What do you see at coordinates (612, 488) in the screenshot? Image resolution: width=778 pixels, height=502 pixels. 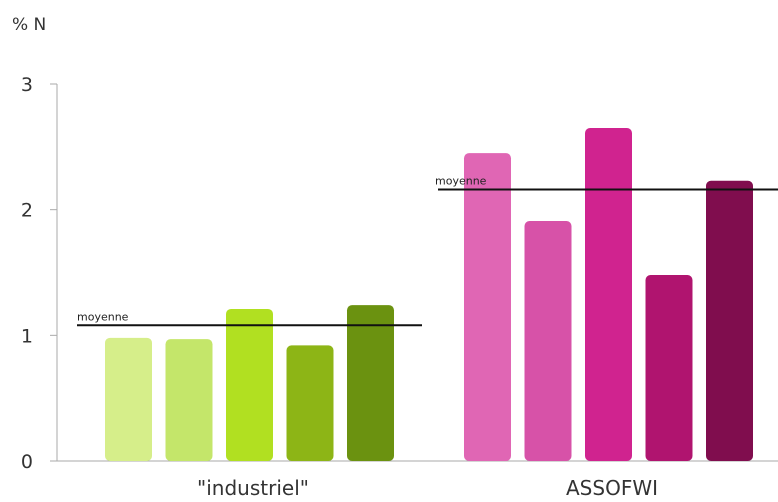 I see `category-label: ASSOFWI` at bounding box center [612, 488].